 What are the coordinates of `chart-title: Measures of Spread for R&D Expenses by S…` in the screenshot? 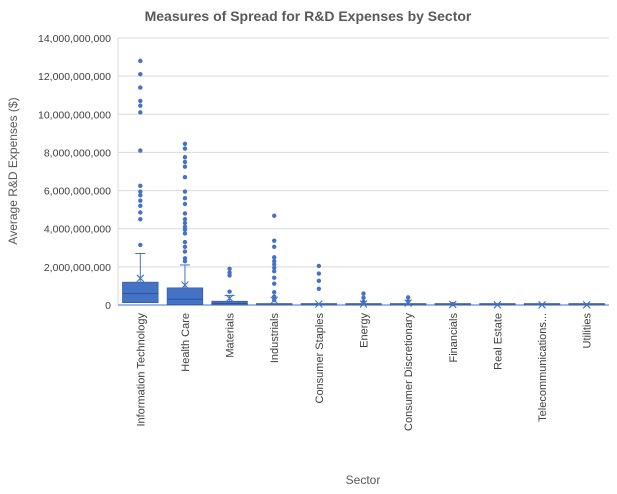 It's located at (308, 16).